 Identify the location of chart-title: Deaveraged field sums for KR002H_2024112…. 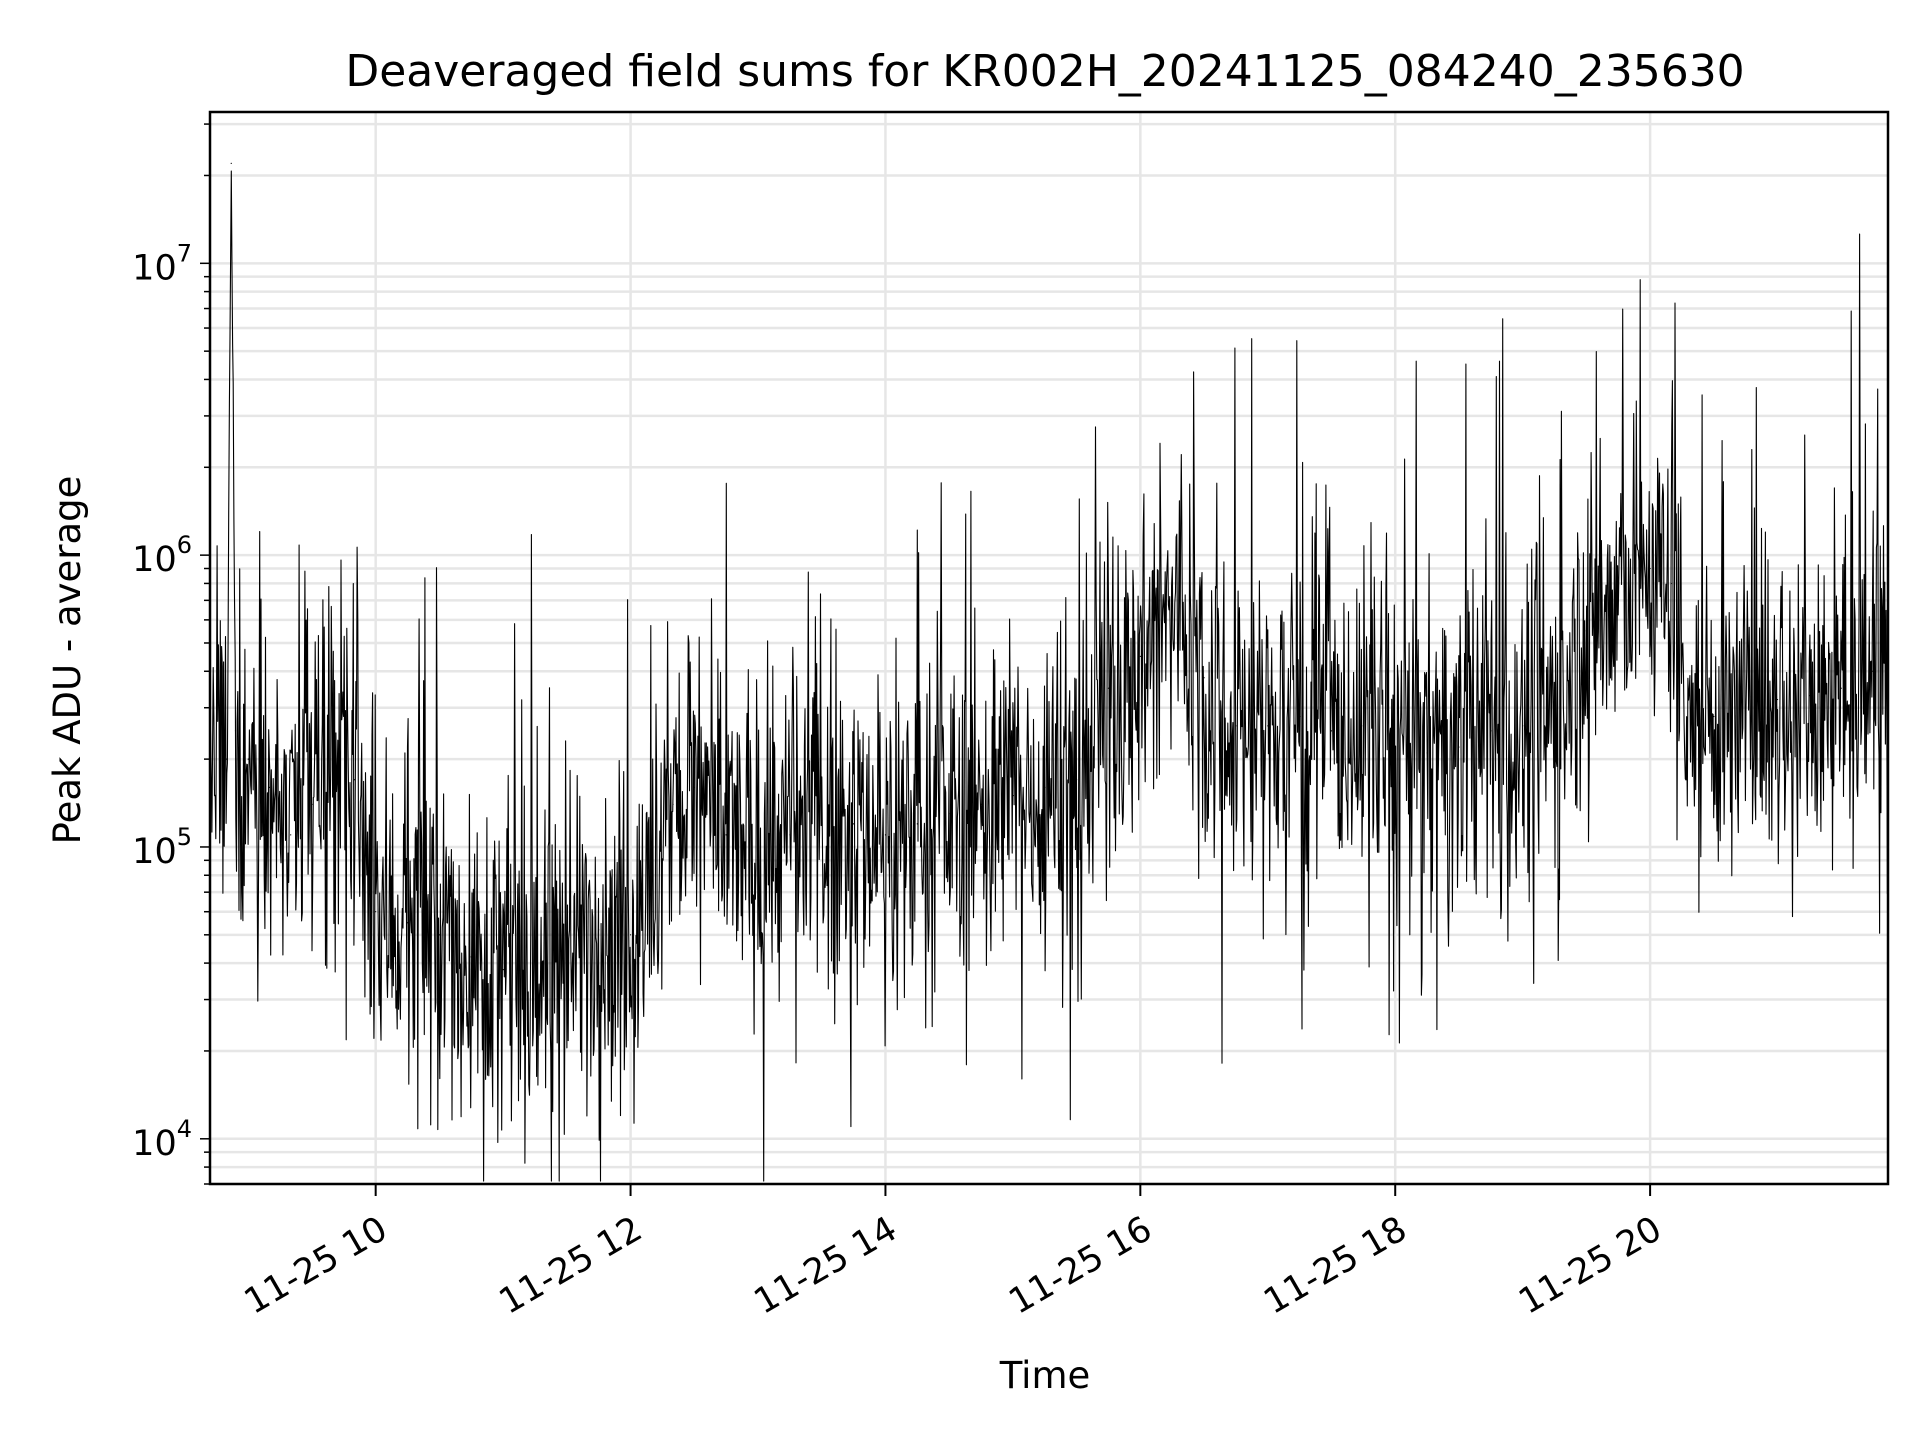
(1044, 71).